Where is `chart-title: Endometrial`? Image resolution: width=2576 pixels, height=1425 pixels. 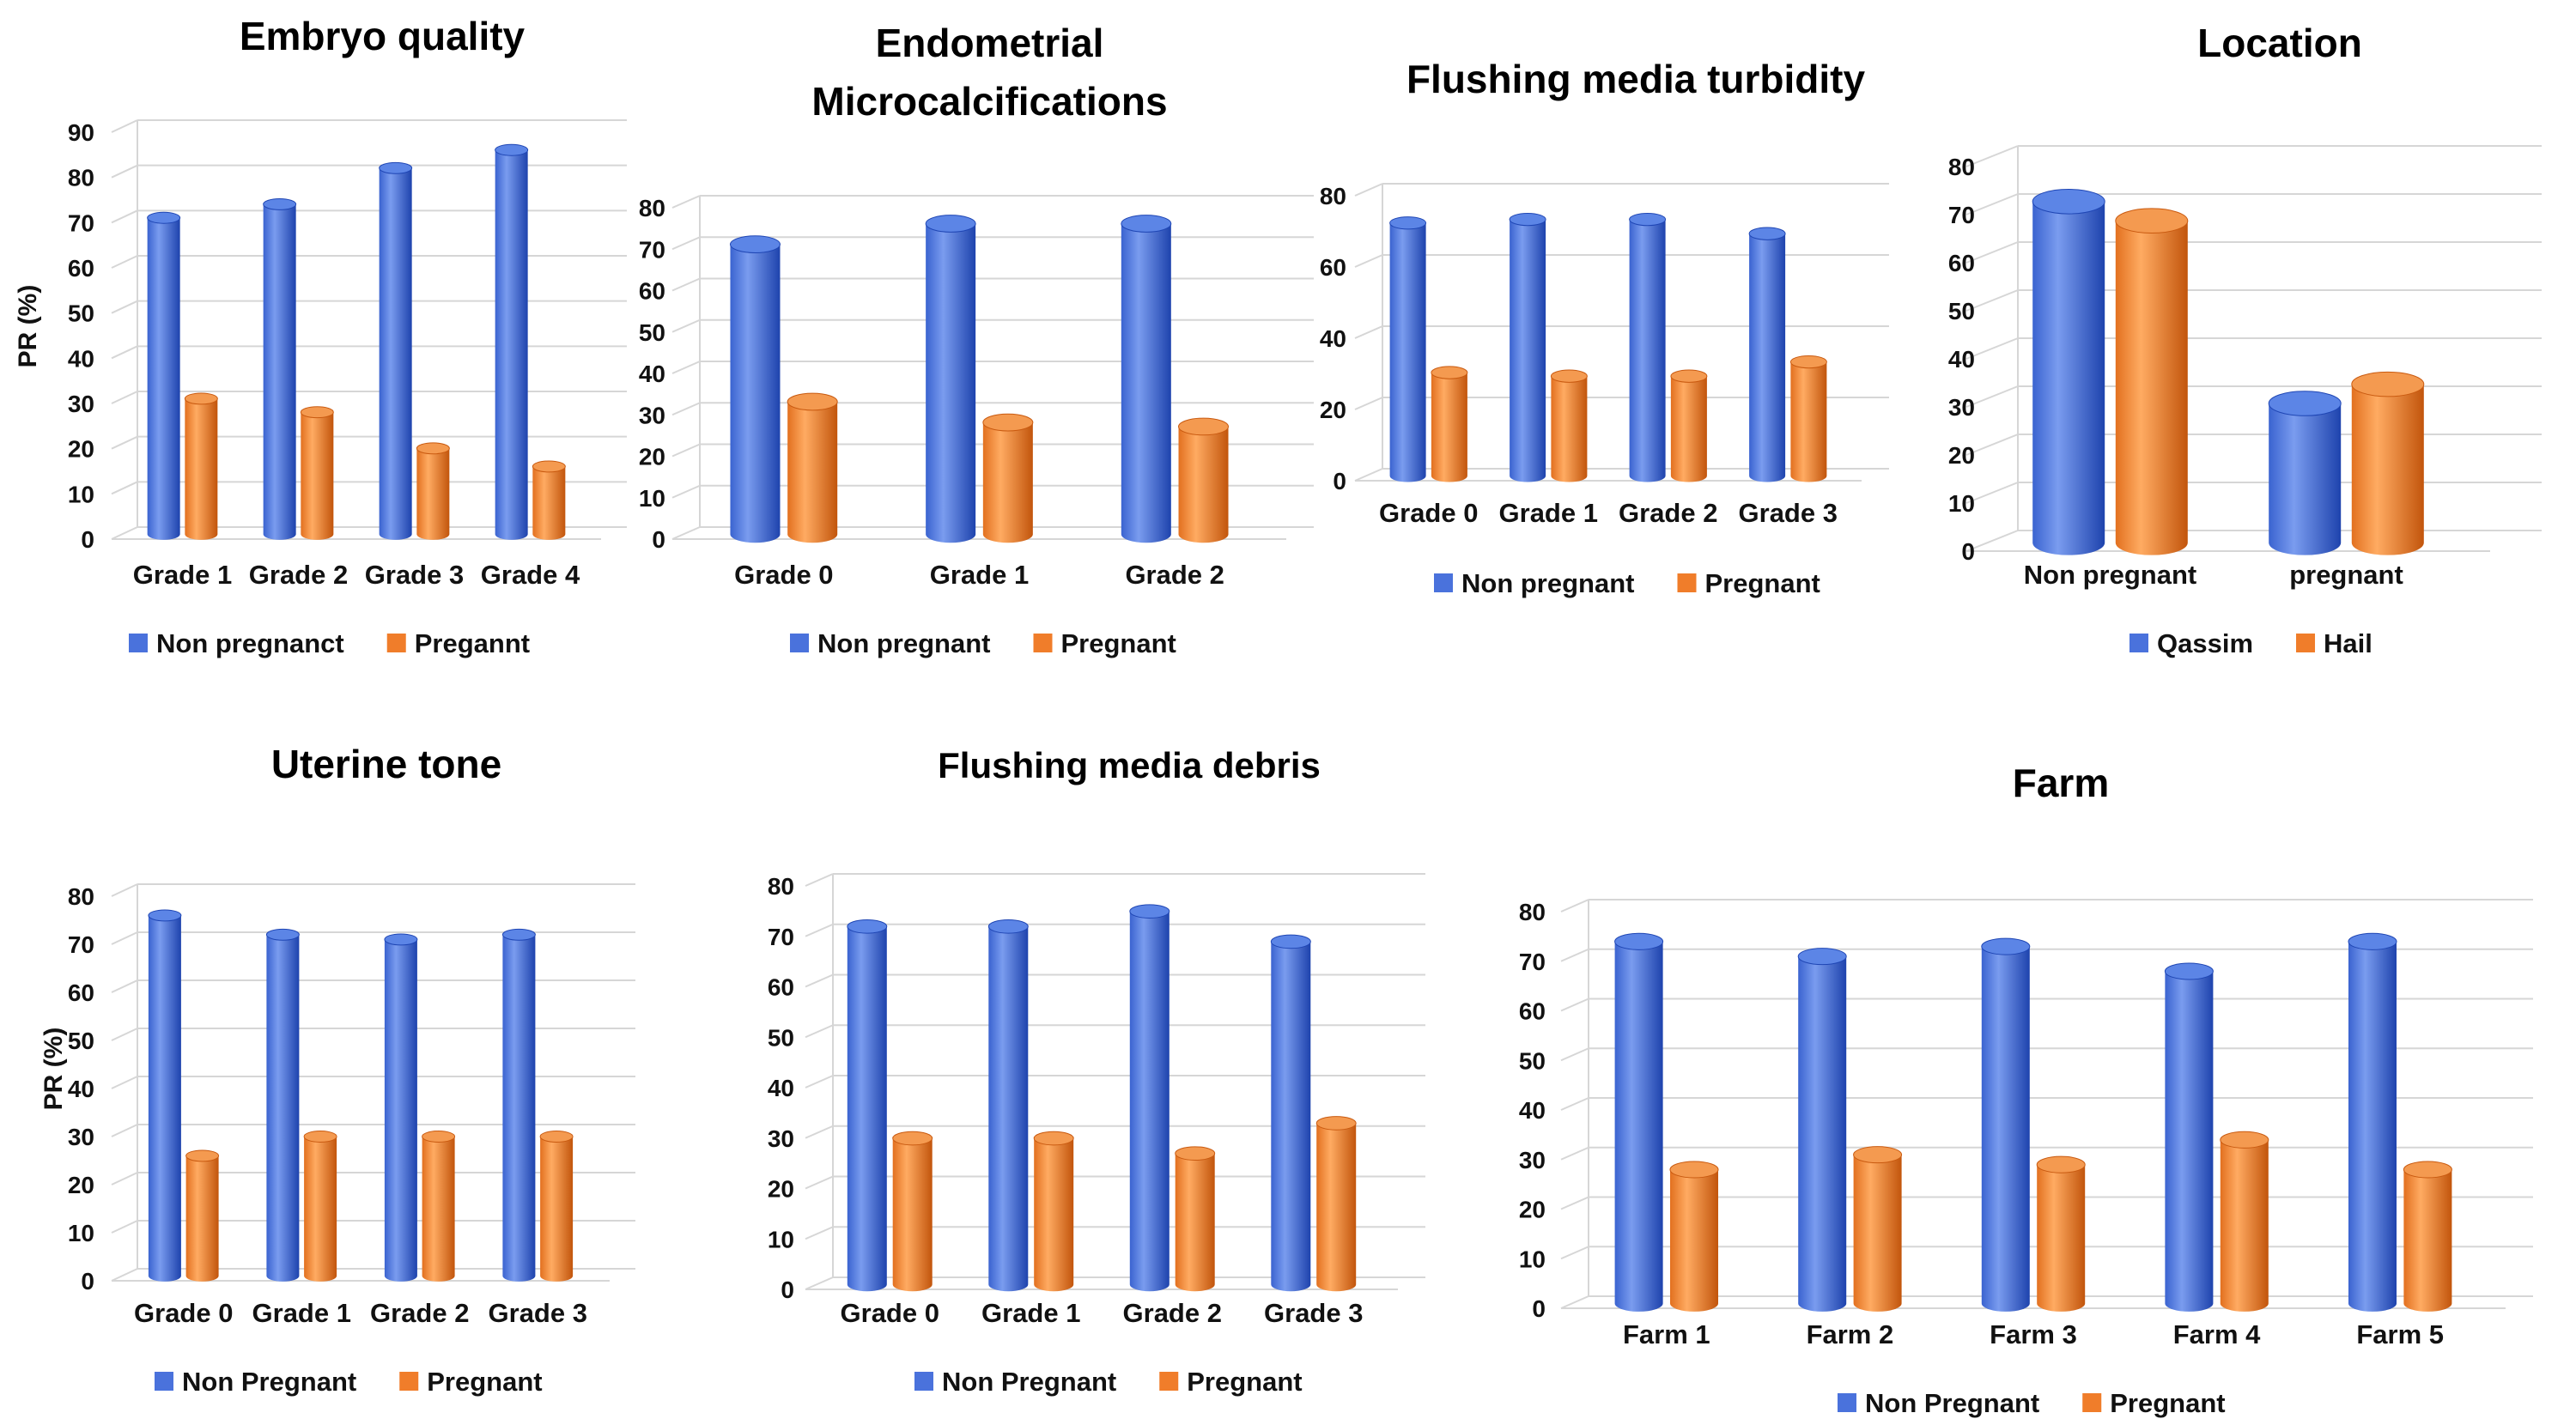
chart-title: Endometrial is located at coordinates (990, 43).